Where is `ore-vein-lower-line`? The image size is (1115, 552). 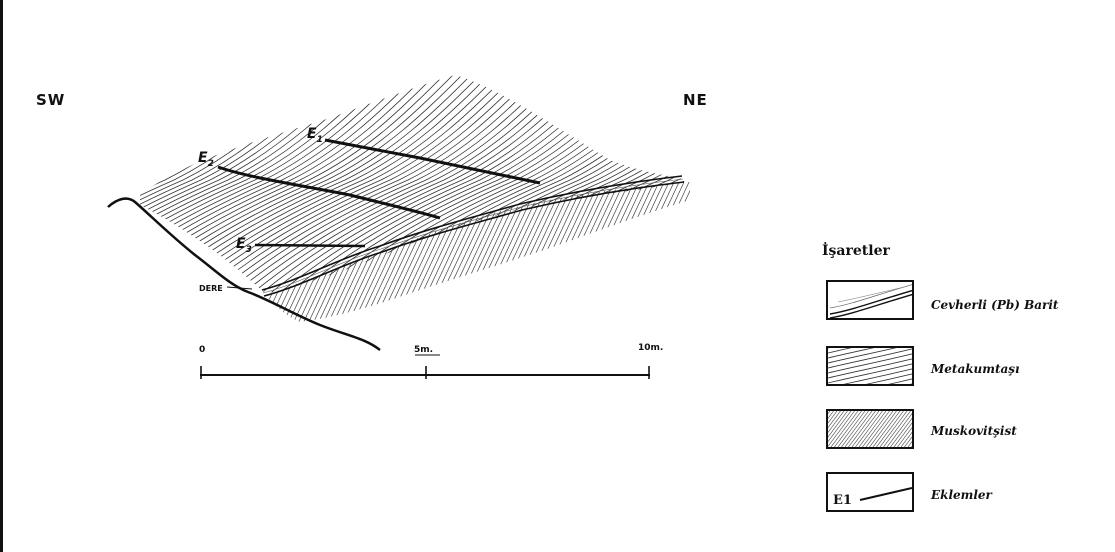 ore-vein-lower-line is located at coordinates (474, 239).